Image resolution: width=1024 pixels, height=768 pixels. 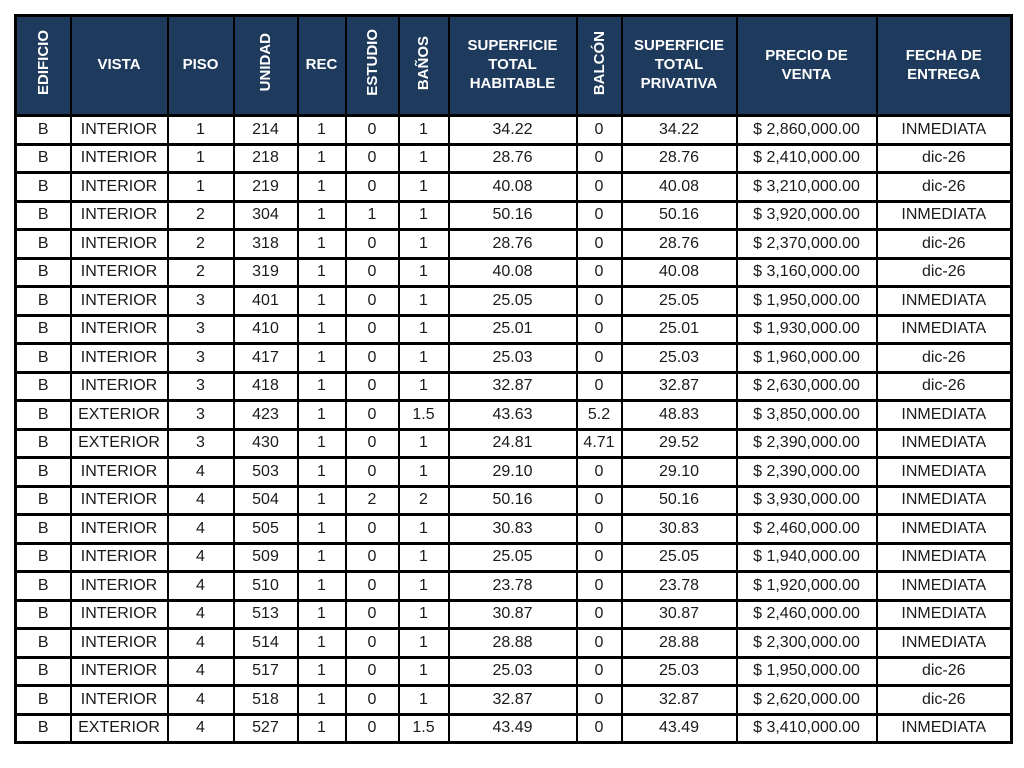 I want to click on unidad-cell: 504, so click(x=265, y=500).